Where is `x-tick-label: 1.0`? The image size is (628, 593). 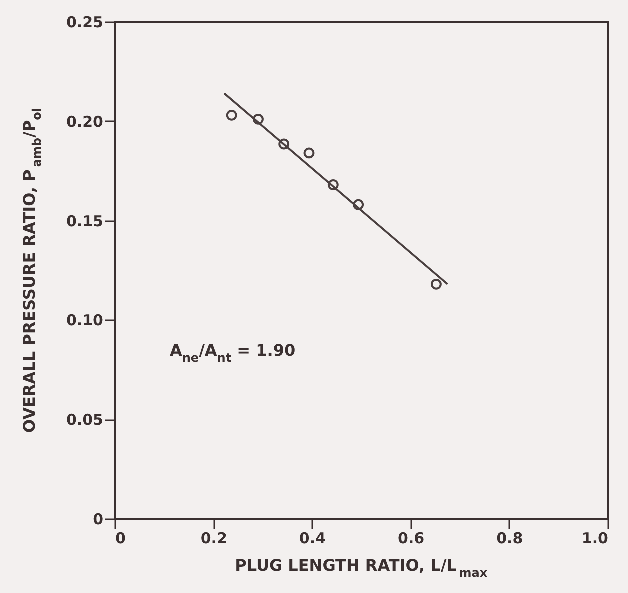
x-tick-label: 1.0 is located at coordinates (595, 539).